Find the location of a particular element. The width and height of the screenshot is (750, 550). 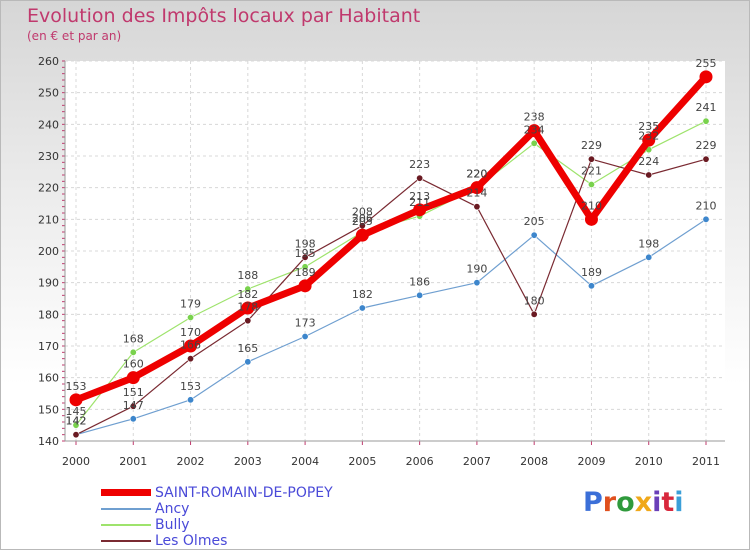

data-label-saint-romain-de-popey: 210 is located at coordinates (591, 205).